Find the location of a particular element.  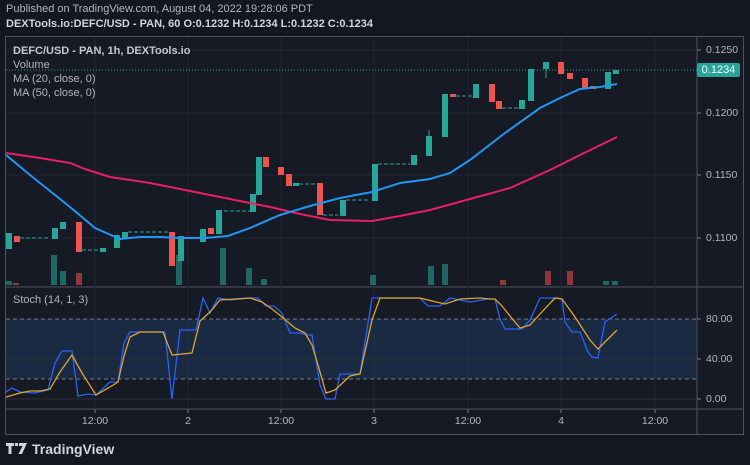

volume-bars is located at coordinates (312, 266).